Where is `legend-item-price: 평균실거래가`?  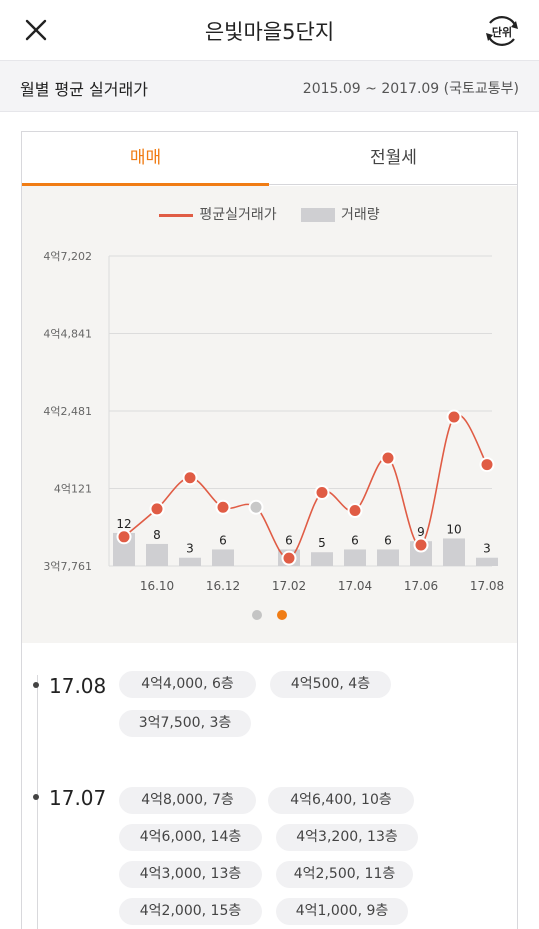 legend-item-price: 평균실거래가 is located at coordinates (218, 214).